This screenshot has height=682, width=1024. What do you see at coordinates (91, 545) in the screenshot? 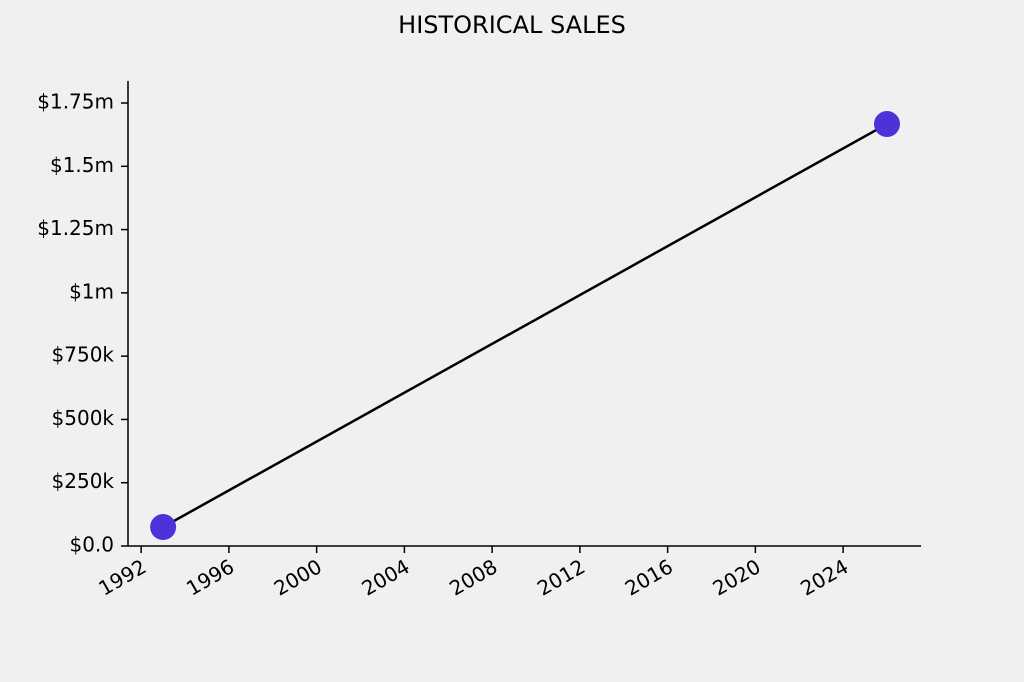
I see `y-tick-label: $0.0` at bounding box center [91, 545].